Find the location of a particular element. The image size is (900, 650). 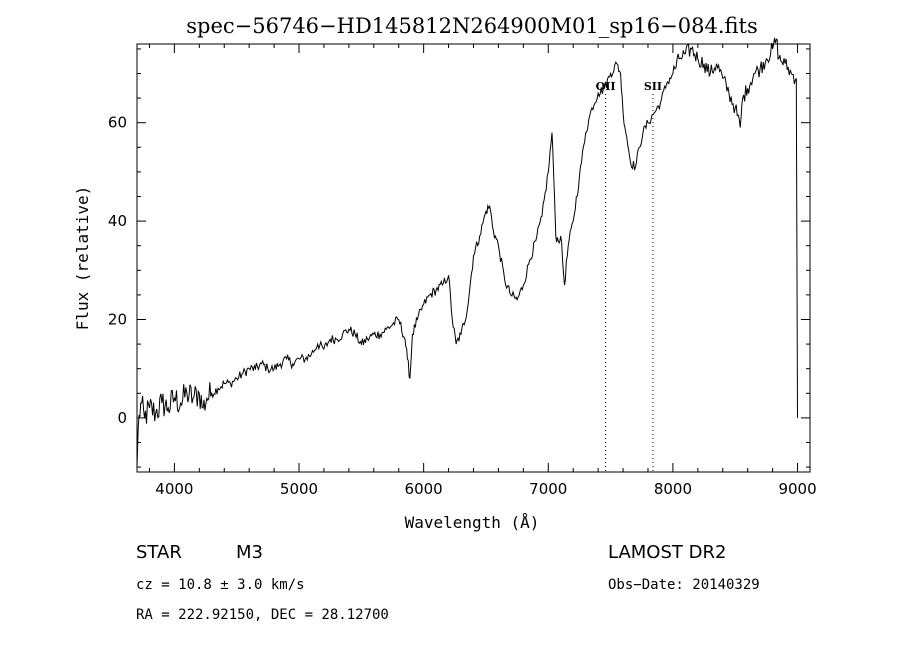

y-tick-label: 60 is located at coordinates (117, 123).